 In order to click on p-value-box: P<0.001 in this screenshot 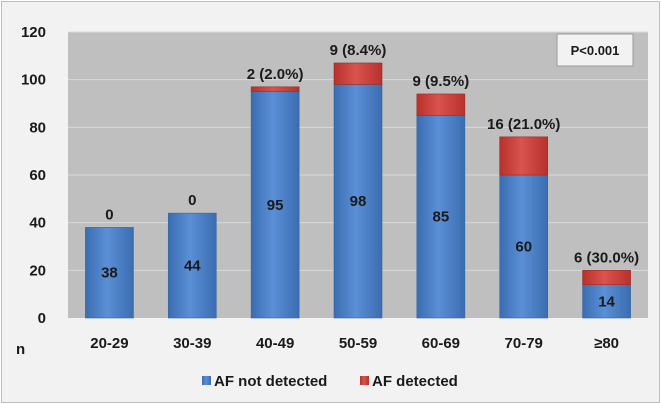, I will do `click(595, 50)`.